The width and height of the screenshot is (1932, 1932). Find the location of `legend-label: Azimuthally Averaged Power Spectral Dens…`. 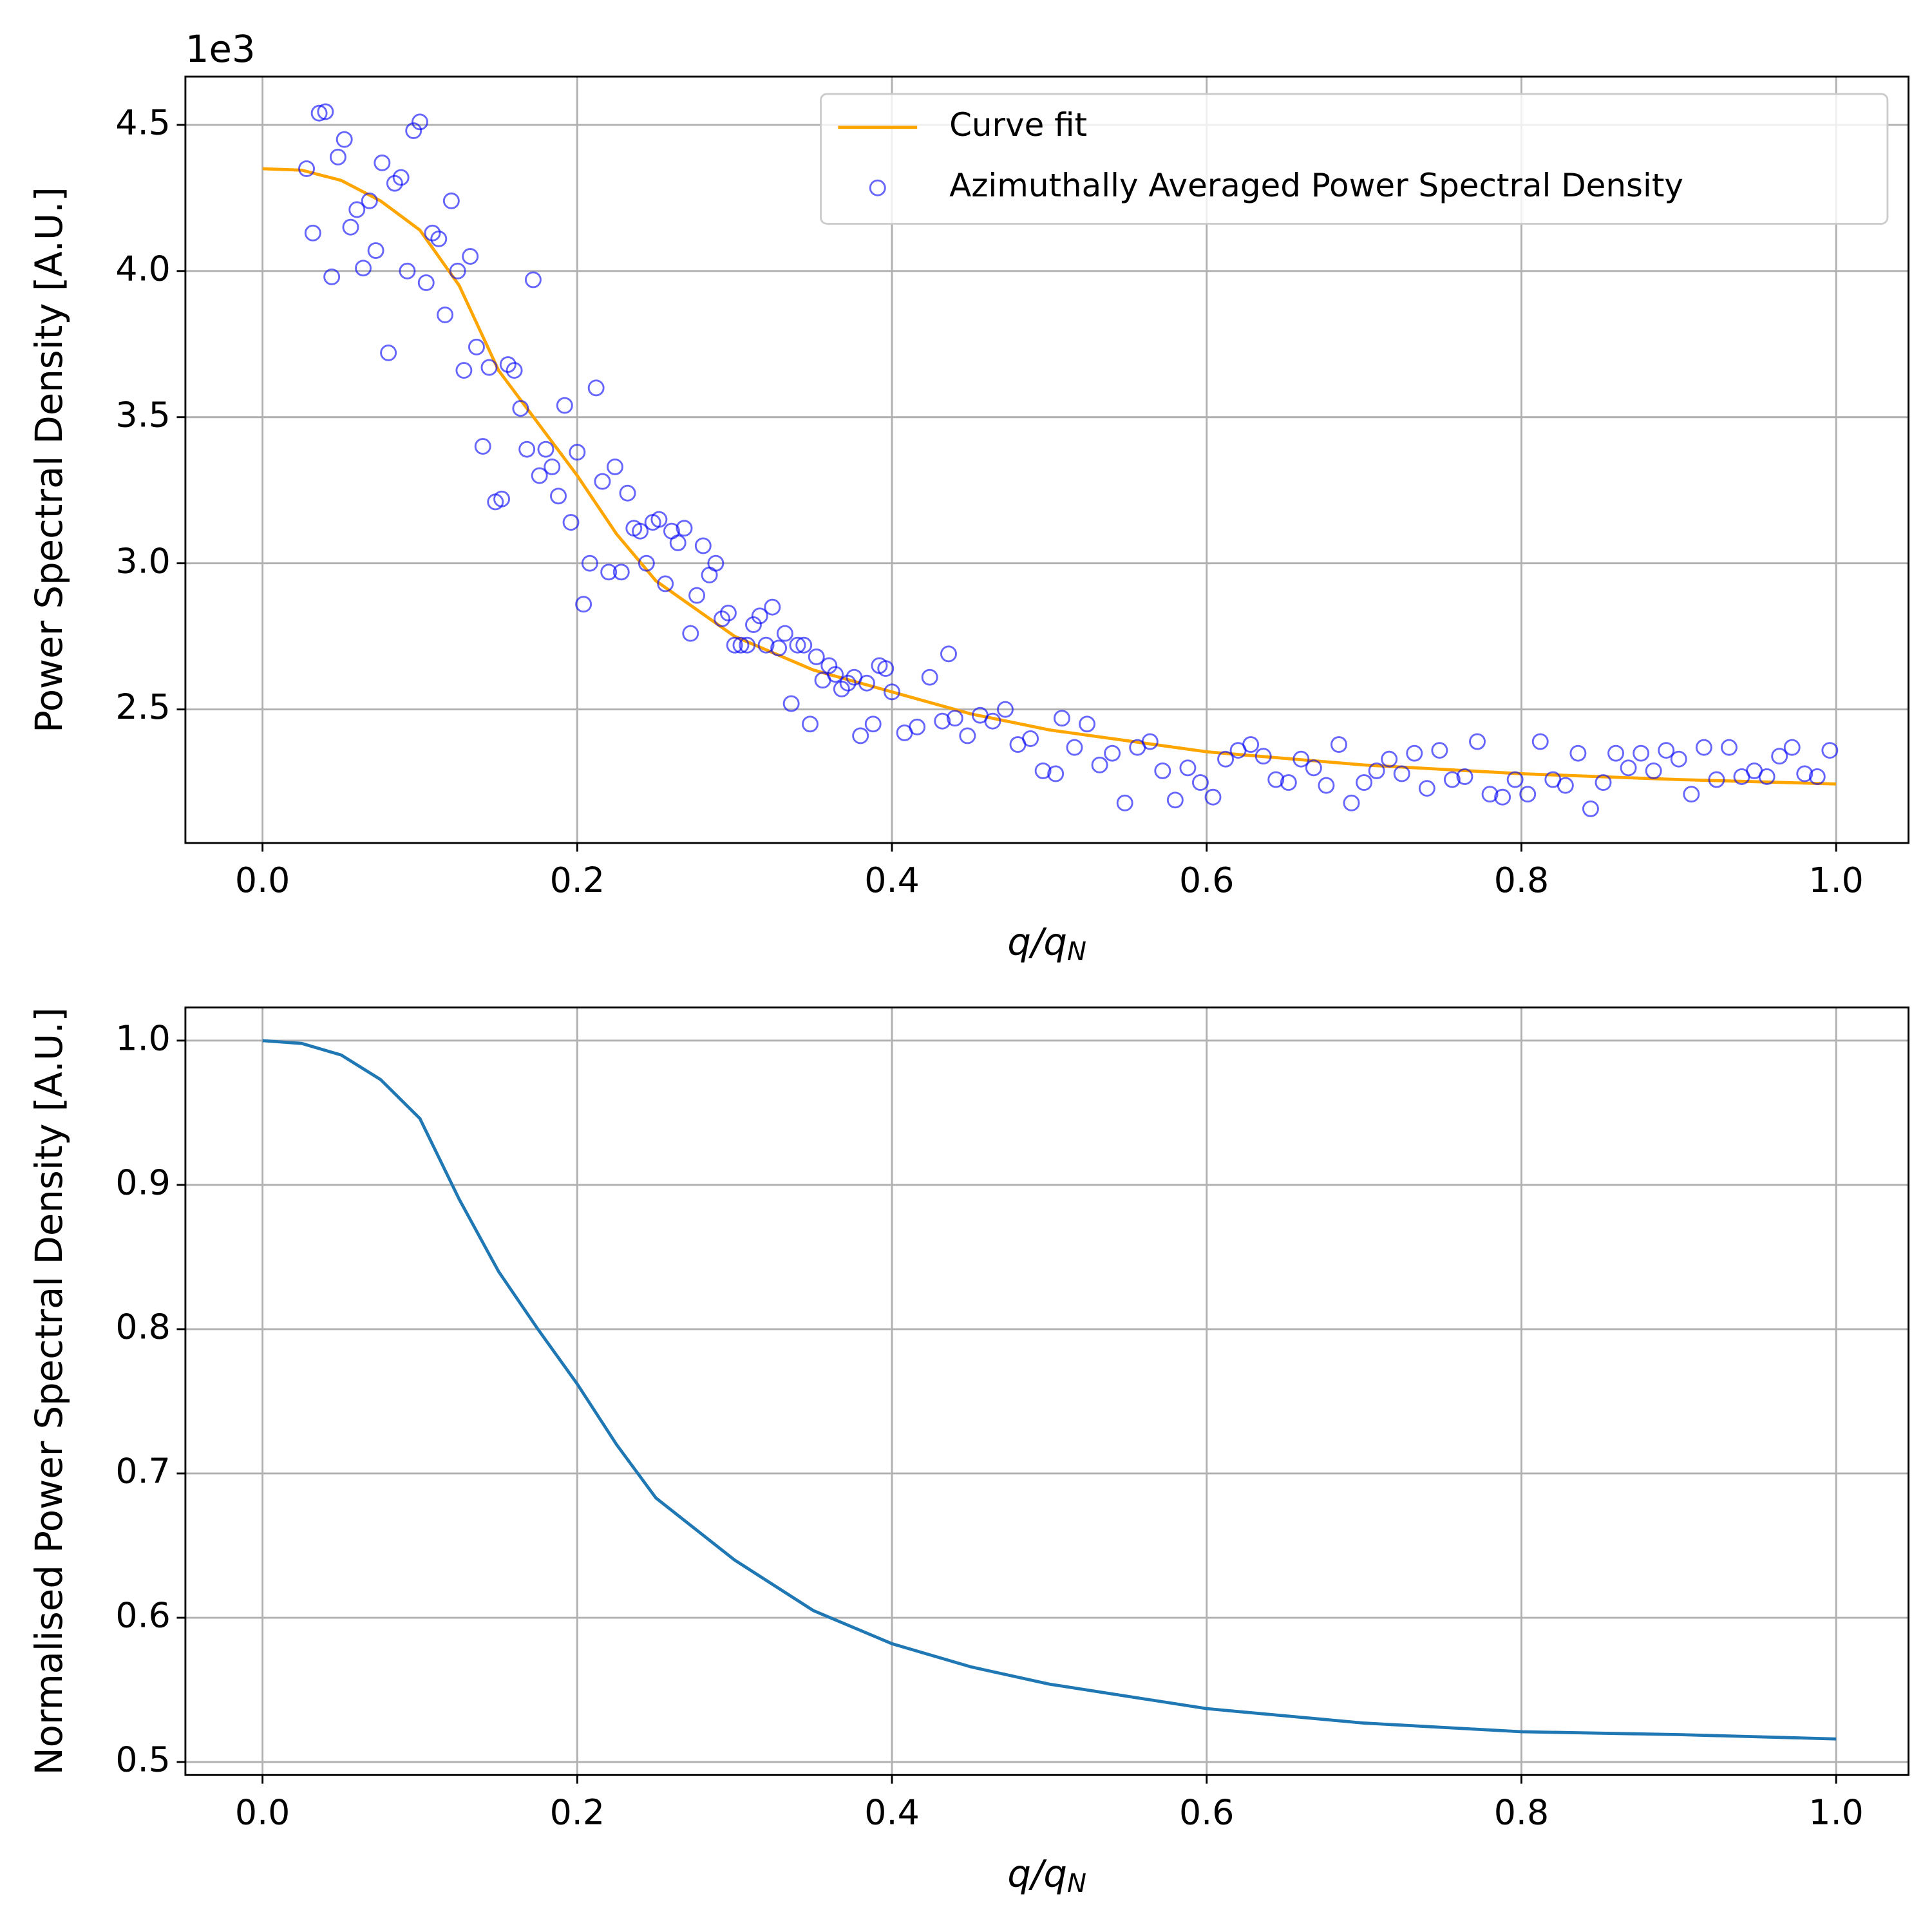

legend-label: Azimuthally Averaged Power Spectral Dens… is located at coordinates (1316, 185).